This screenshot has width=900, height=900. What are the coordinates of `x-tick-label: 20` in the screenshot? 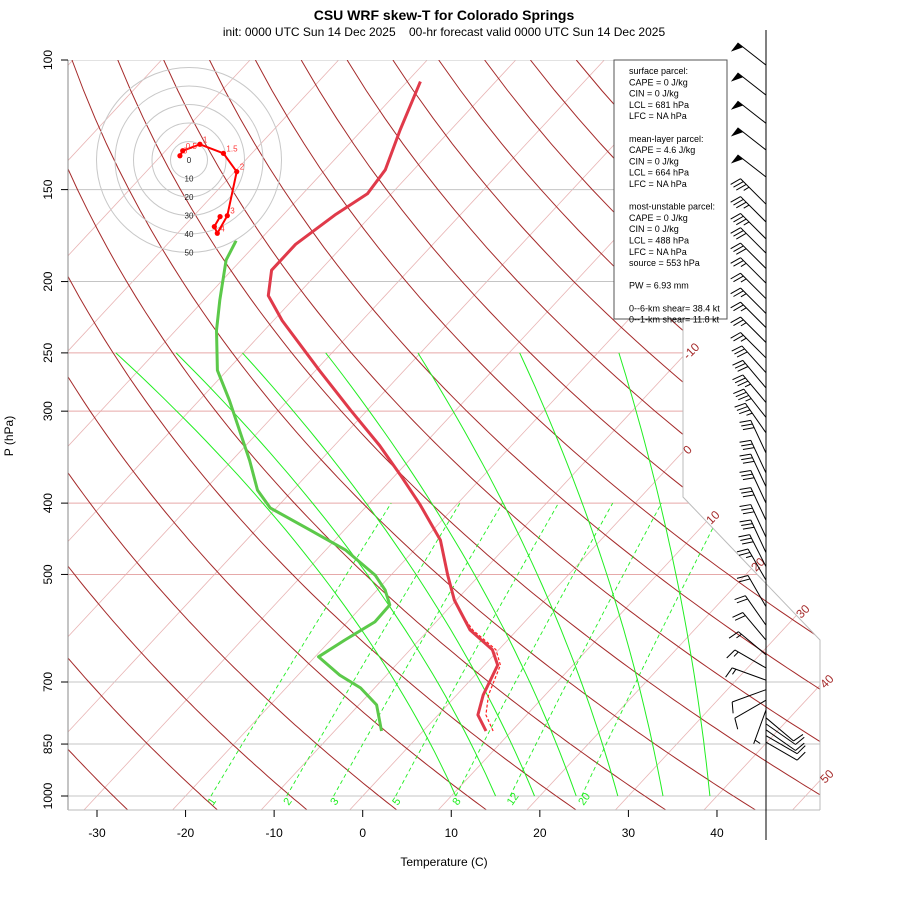 It's located at (540, 833).